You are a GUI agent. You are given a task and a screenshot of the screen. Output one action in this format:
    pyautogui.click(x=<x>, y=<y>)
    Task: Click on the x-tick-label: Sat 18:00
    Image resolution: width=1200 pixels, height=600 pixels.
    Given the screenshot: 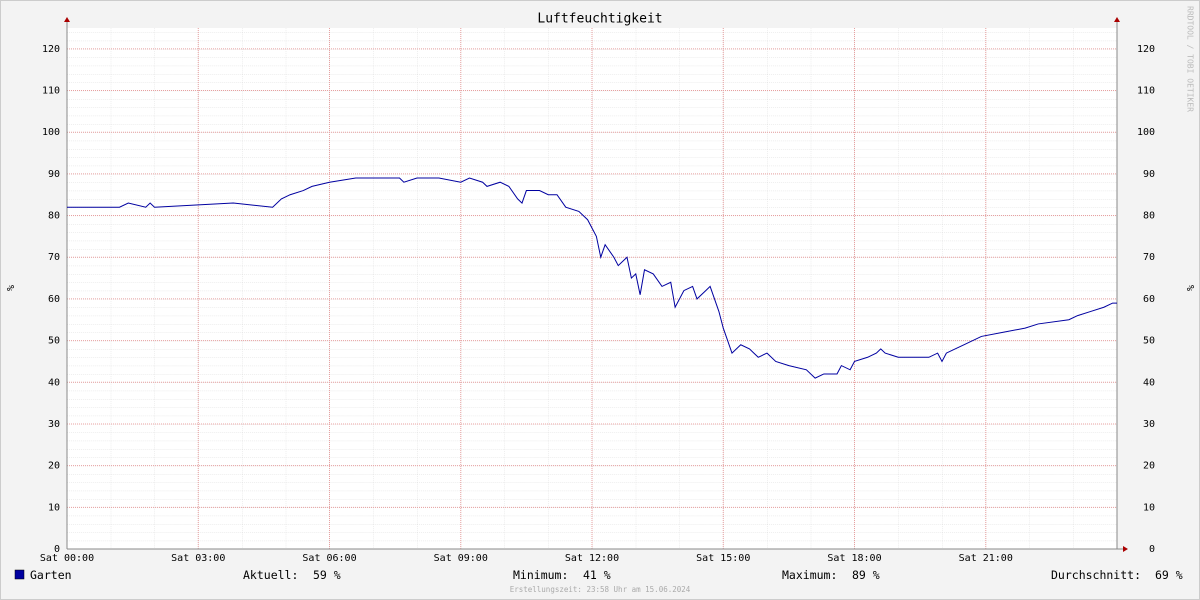 What is the action you would take?
    pyautogui.click(x=854, y=558)
    